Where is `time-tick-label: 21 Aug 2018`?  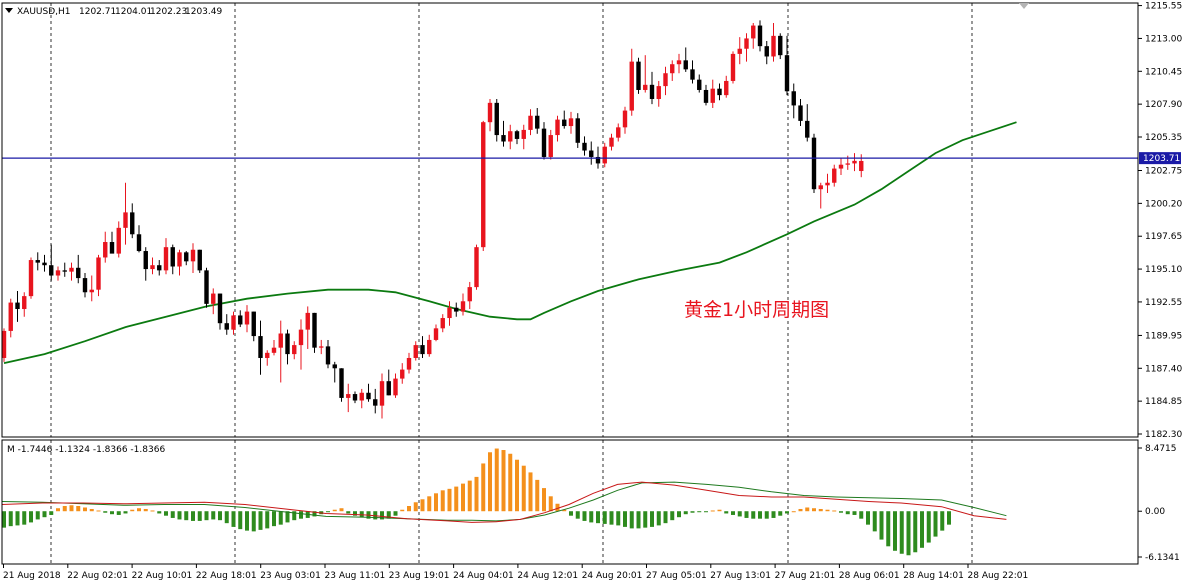
time-tick-label: 21 Aug 2018 is located at coordinates (32, 576).